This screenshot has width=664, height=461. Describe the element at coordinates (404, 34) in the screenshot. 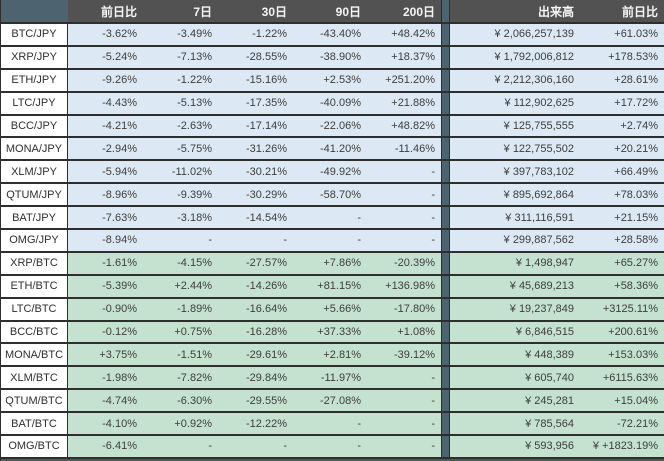

I see `change-value: +48.42%` at that location.